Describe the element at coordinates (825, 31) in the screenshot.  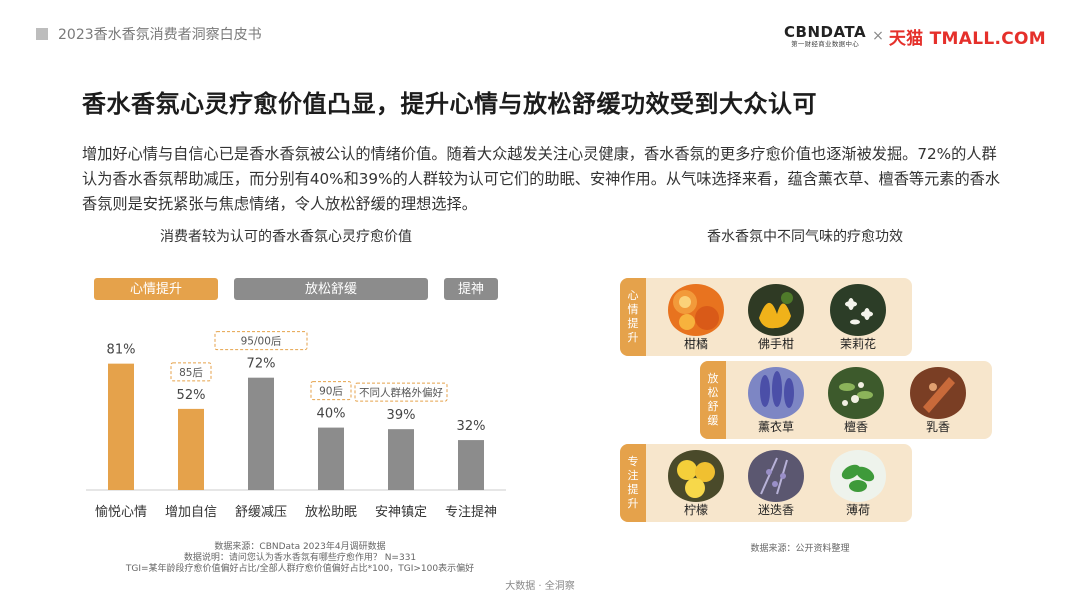
I see `cbndata-logo-text: CBNDATA` at that location.